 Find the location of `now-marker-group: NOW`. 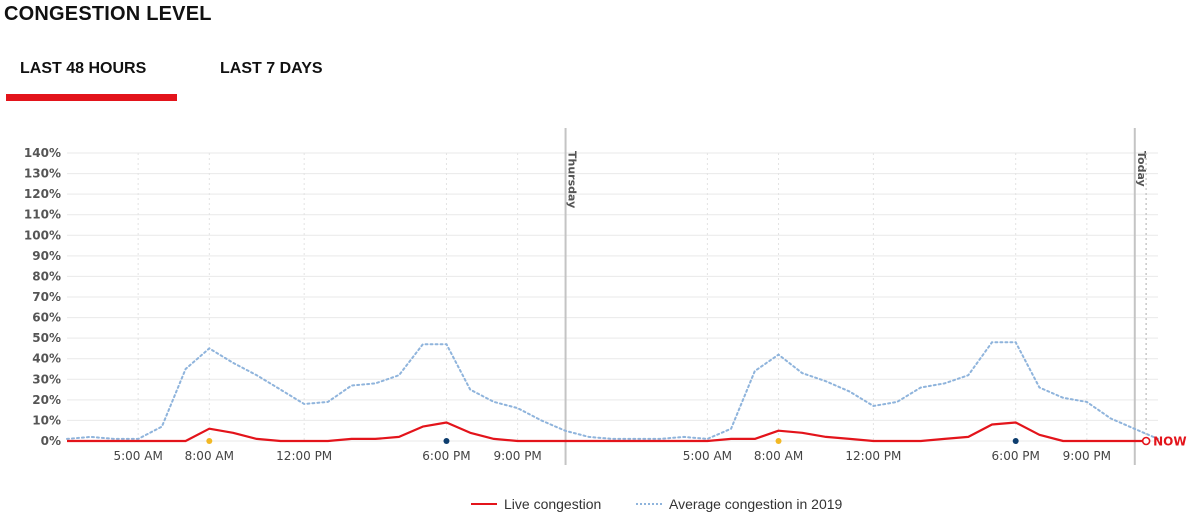

now-marker-group: NOW is located at coordinates (1164, 301).